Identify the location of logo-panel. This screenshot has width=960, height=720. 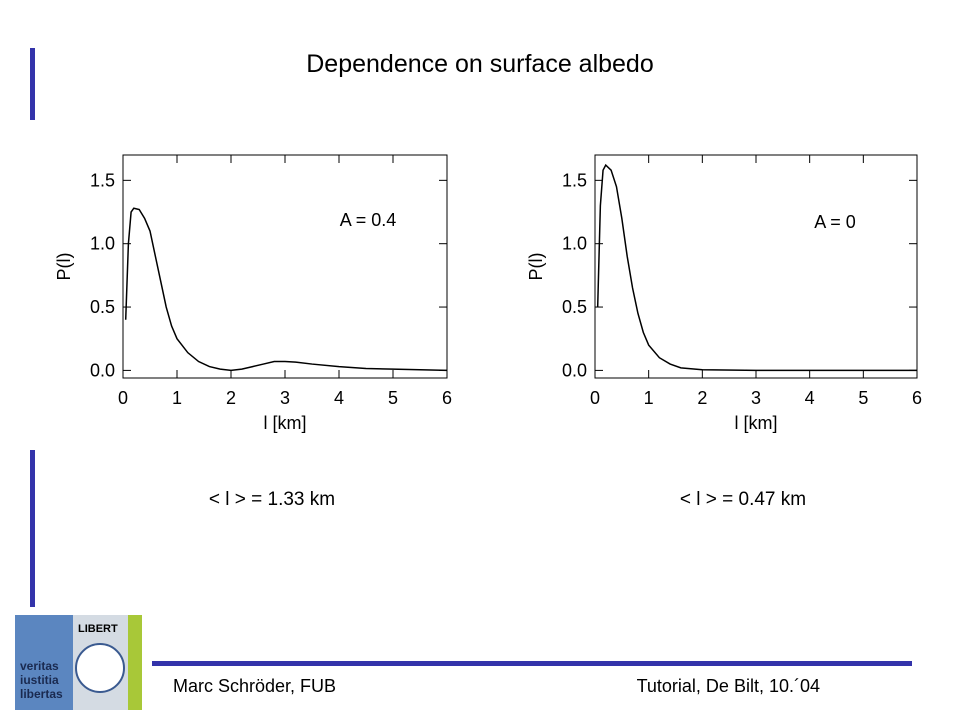
(44, 662).